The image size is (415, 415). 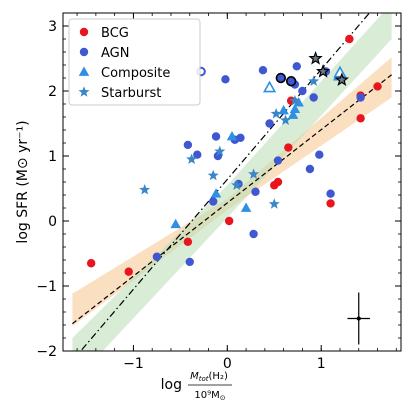 I want to click on x-tick-label: 0, so click(x=227, y=364).